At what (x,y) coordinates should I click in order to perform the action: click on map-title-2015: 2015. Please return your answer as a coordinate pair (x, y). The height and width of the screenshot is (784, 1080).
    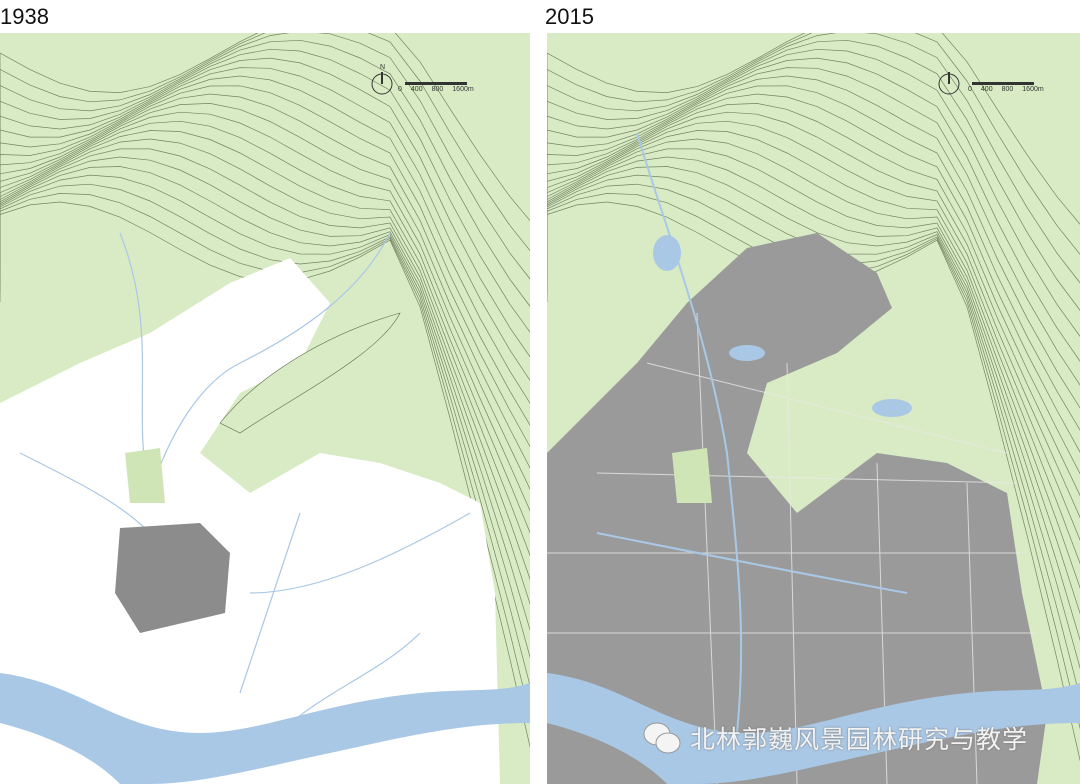
    Looking at the image, I should click on (569, 16).